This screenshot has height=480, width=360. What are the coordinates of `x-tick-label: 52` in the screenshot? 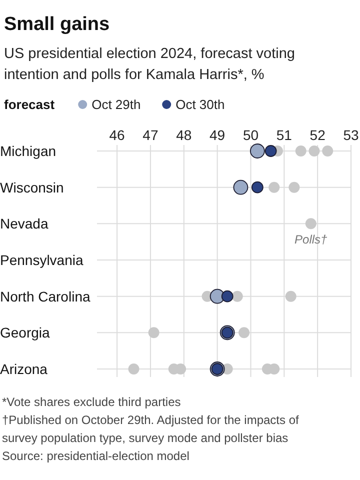 It's located at (318, 135).